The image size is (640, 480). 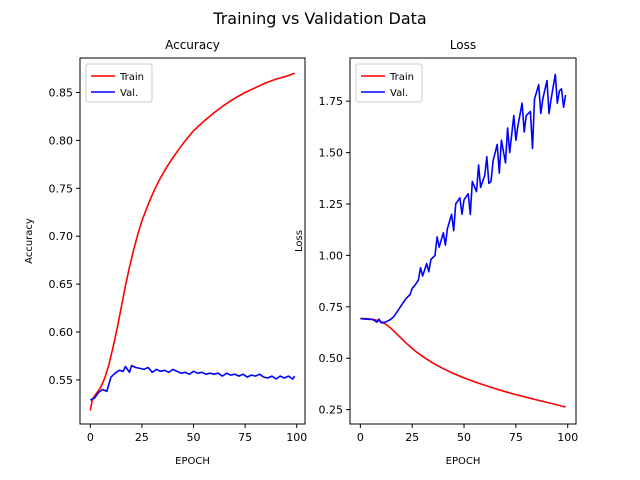 What do you see at coordinates (192, 461) in the screenshot?
I see `accuracy-chart-xlabel: EPOCH` at bounding box center [192, 461].